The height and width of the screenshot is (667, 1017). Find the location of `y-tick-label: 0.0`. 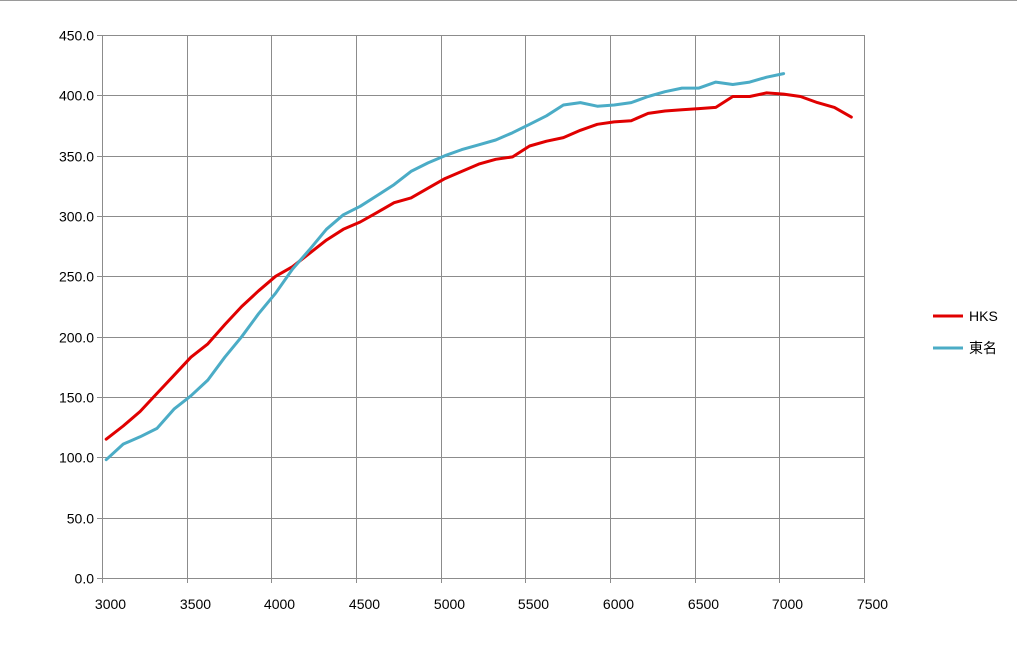

y-tick-label: 0.0 is located at coordinates (85, 579).